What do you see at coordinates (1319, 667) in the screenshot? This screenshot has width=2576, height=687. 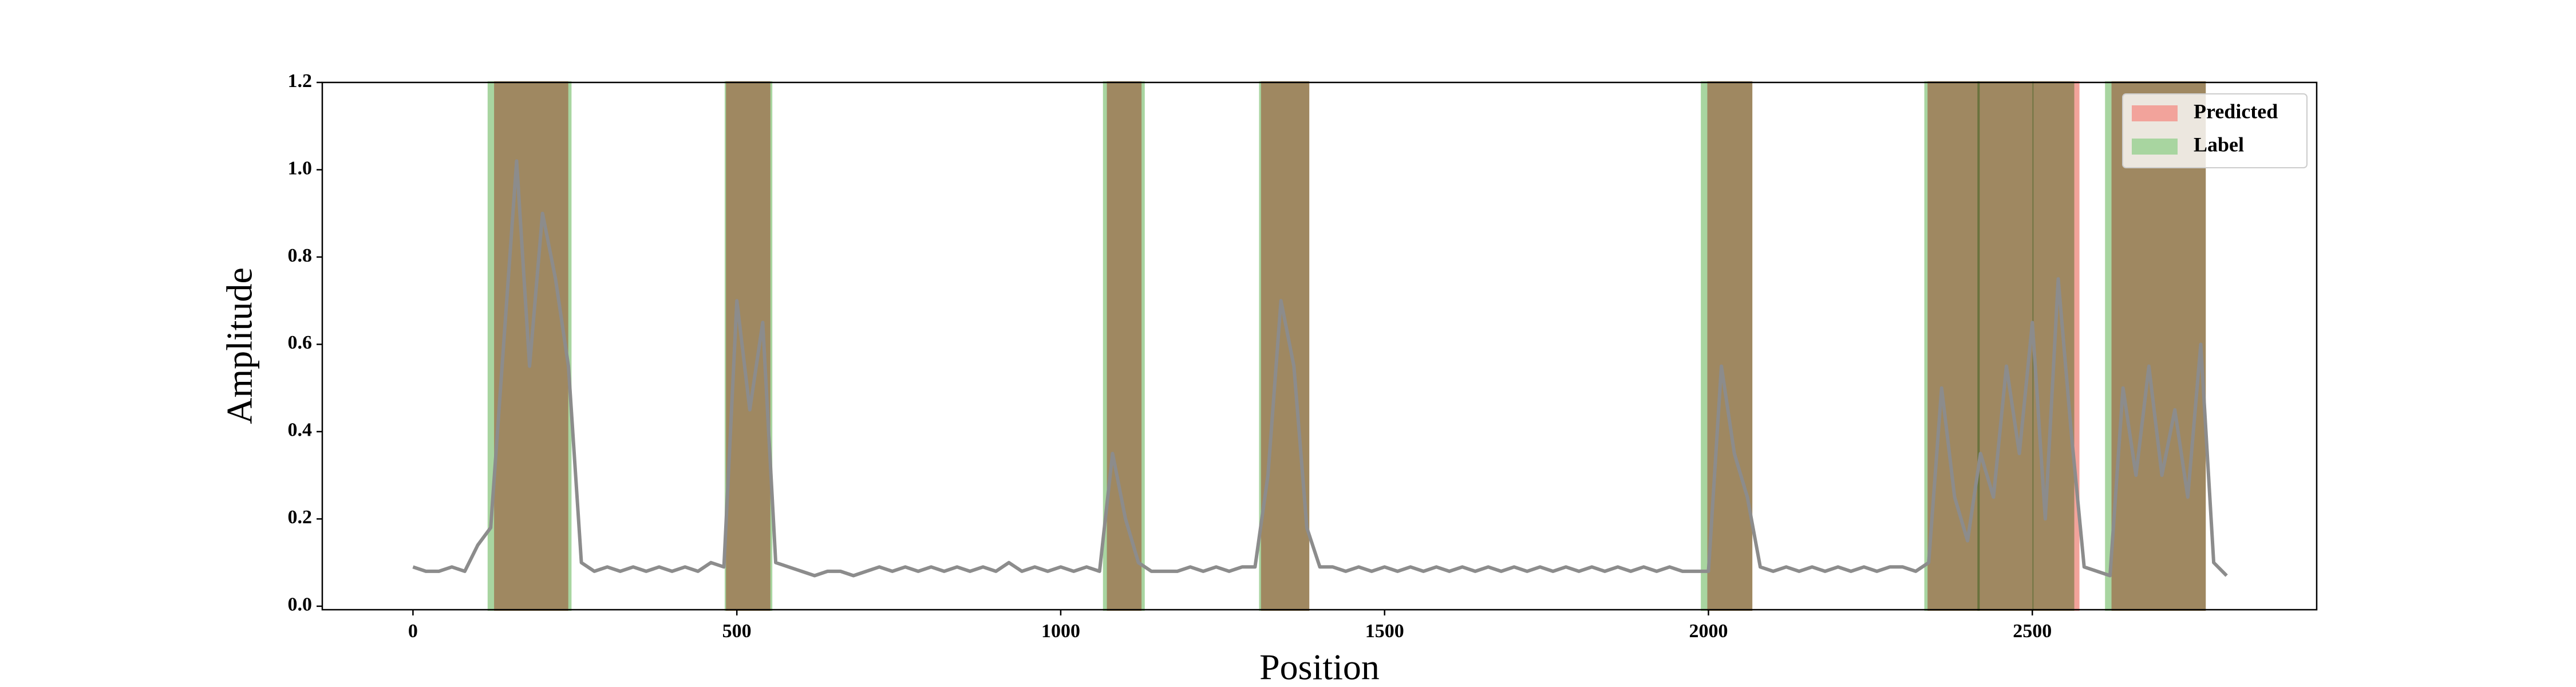 I see `x-axis-label: Position` at bounding box center [1319, 667].